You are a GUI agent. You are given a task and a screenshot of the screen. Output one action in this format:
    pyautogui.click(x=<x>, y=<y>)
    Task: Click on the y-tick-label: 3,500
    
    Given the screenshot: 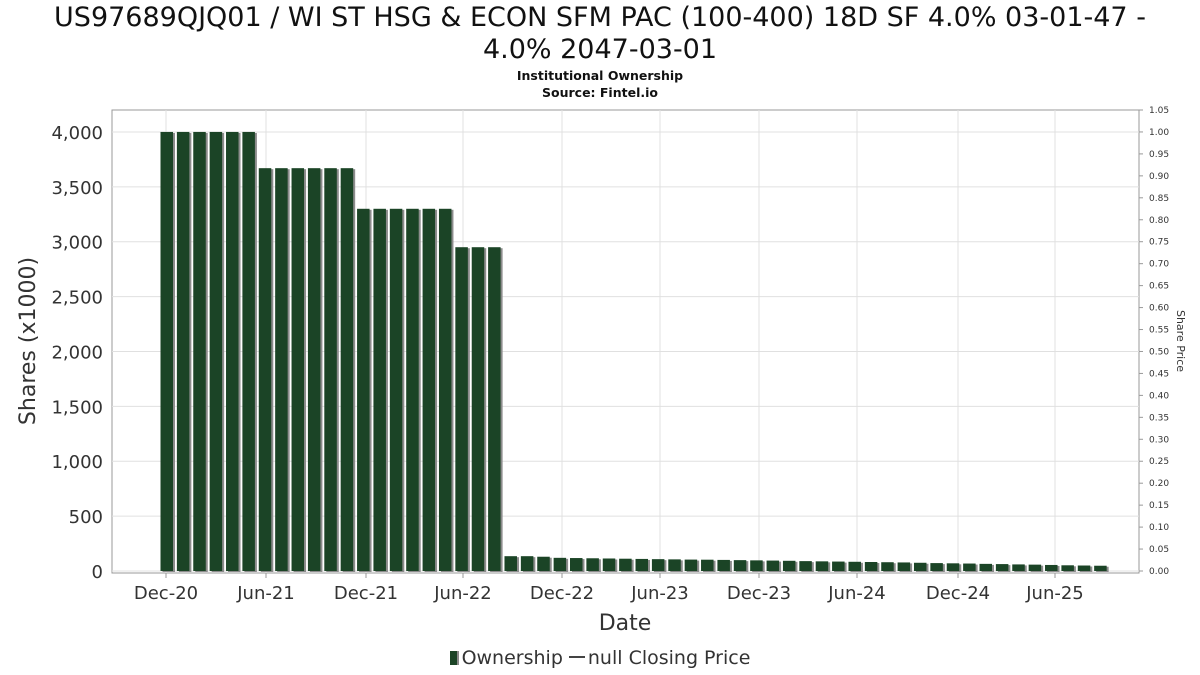 What is the action you would take?
    pyautogui.click(x=77, y=188)
    